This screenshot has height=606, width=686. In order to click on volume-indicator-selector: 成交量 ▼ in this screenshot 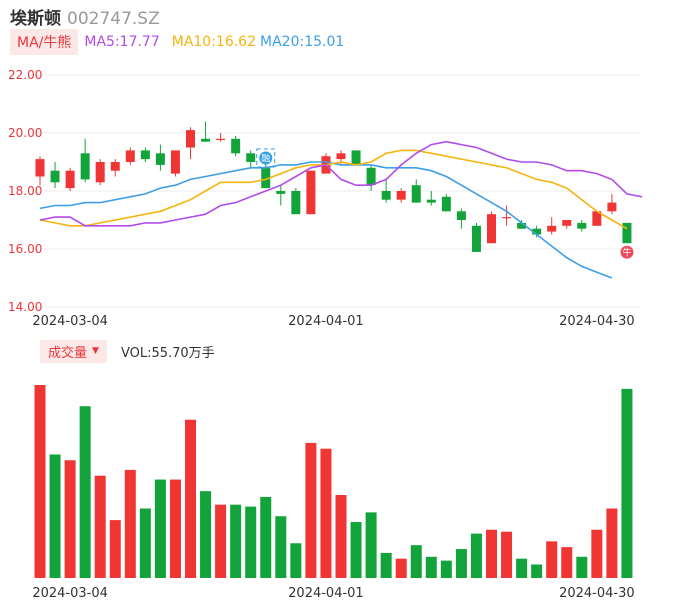, I will do `click(73, 351)`.